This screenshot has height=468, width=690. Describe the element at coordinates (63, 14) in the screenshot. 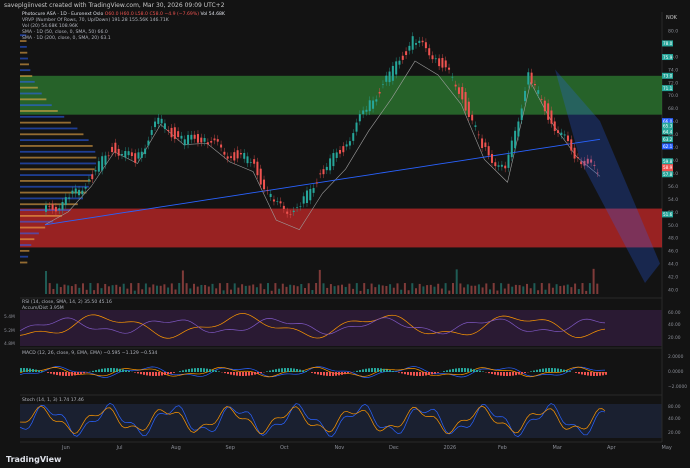

I see `symbol-name: Photocure ASA · 1D · Euronext Oslo` at that location.